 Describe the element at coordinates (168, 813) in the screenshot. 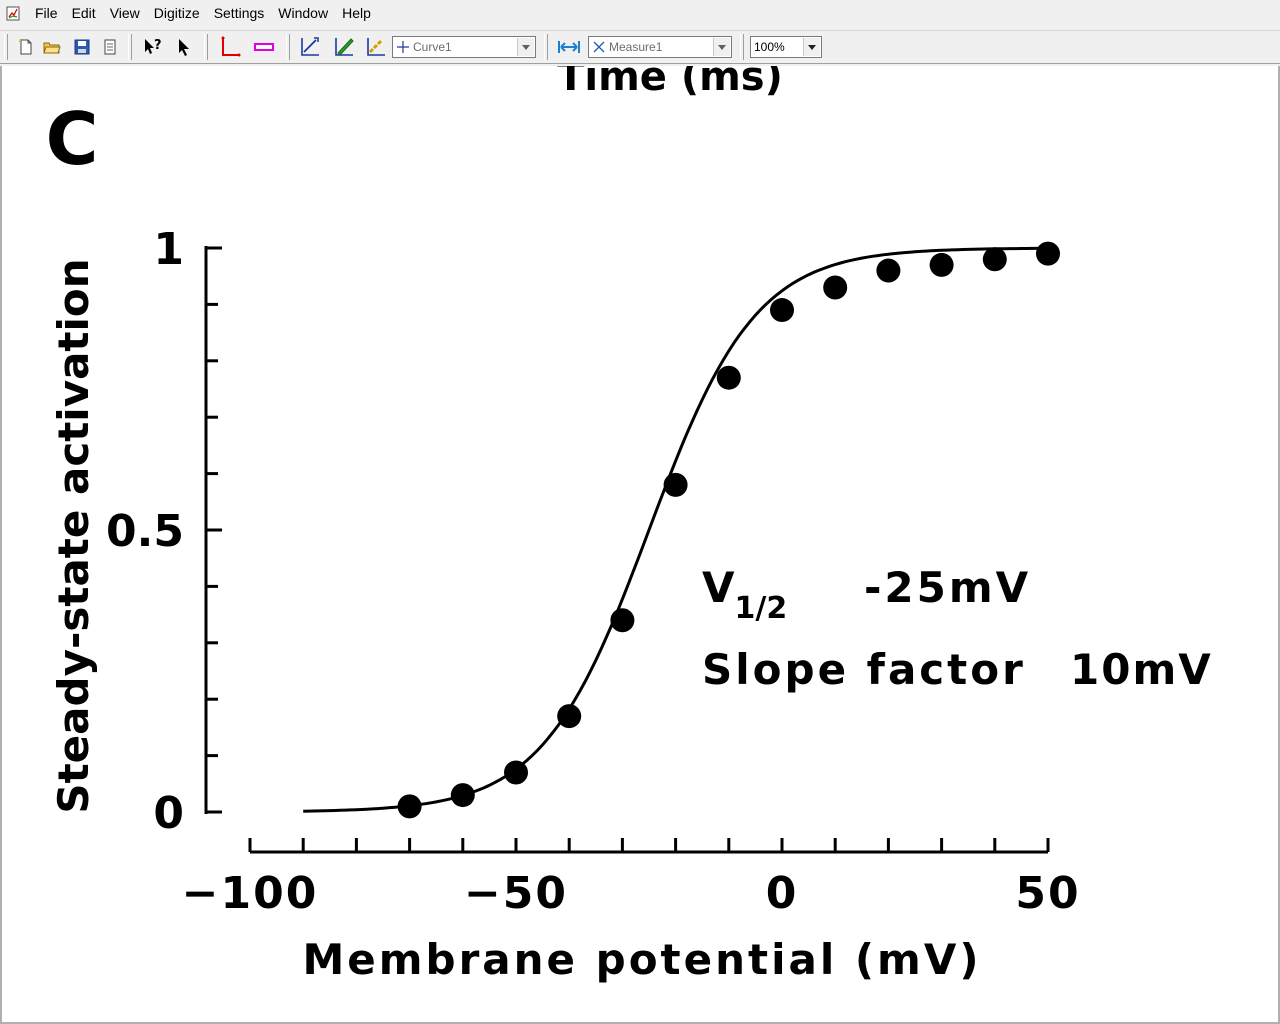

I see `y-tick-label: 0` at that location.